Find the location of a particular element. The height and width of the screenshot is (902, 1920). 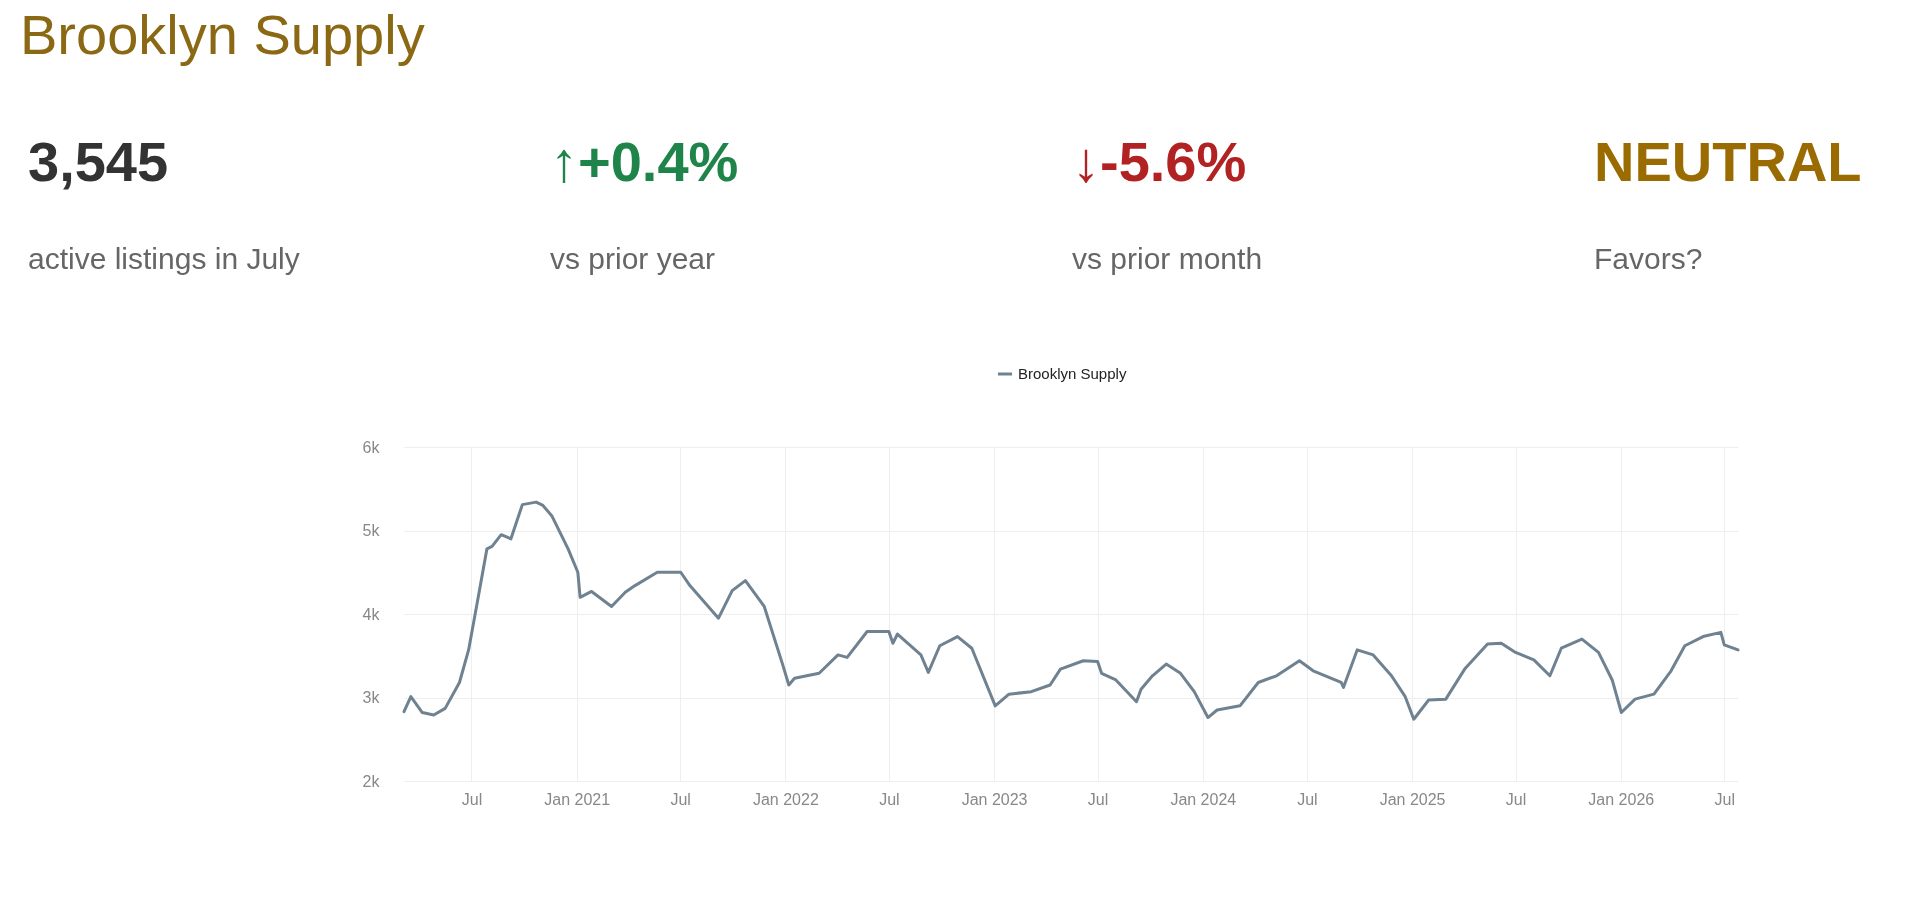

y-tick-label: 4k is located at coordinates (371, 614).